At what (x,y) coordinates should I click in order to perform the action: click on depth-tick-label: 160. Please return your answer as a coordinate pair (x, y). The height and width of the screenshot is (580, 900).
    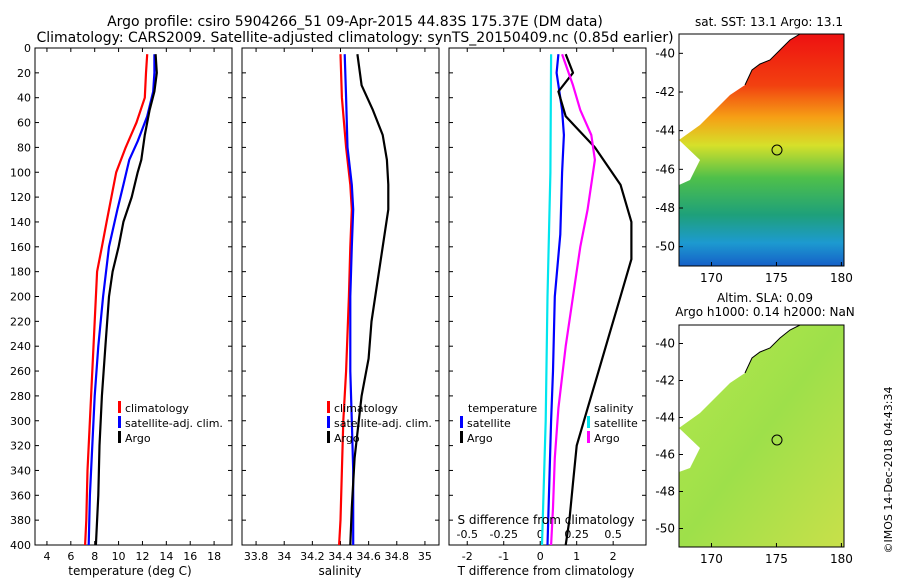
    Looking at the image, I should click on (20, 247).